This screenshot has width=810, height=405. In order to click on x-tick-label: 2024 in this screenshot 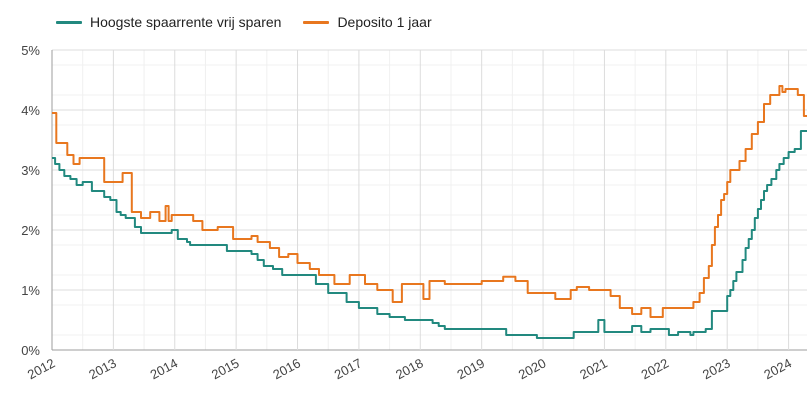, I will do `click(777, 368)`.